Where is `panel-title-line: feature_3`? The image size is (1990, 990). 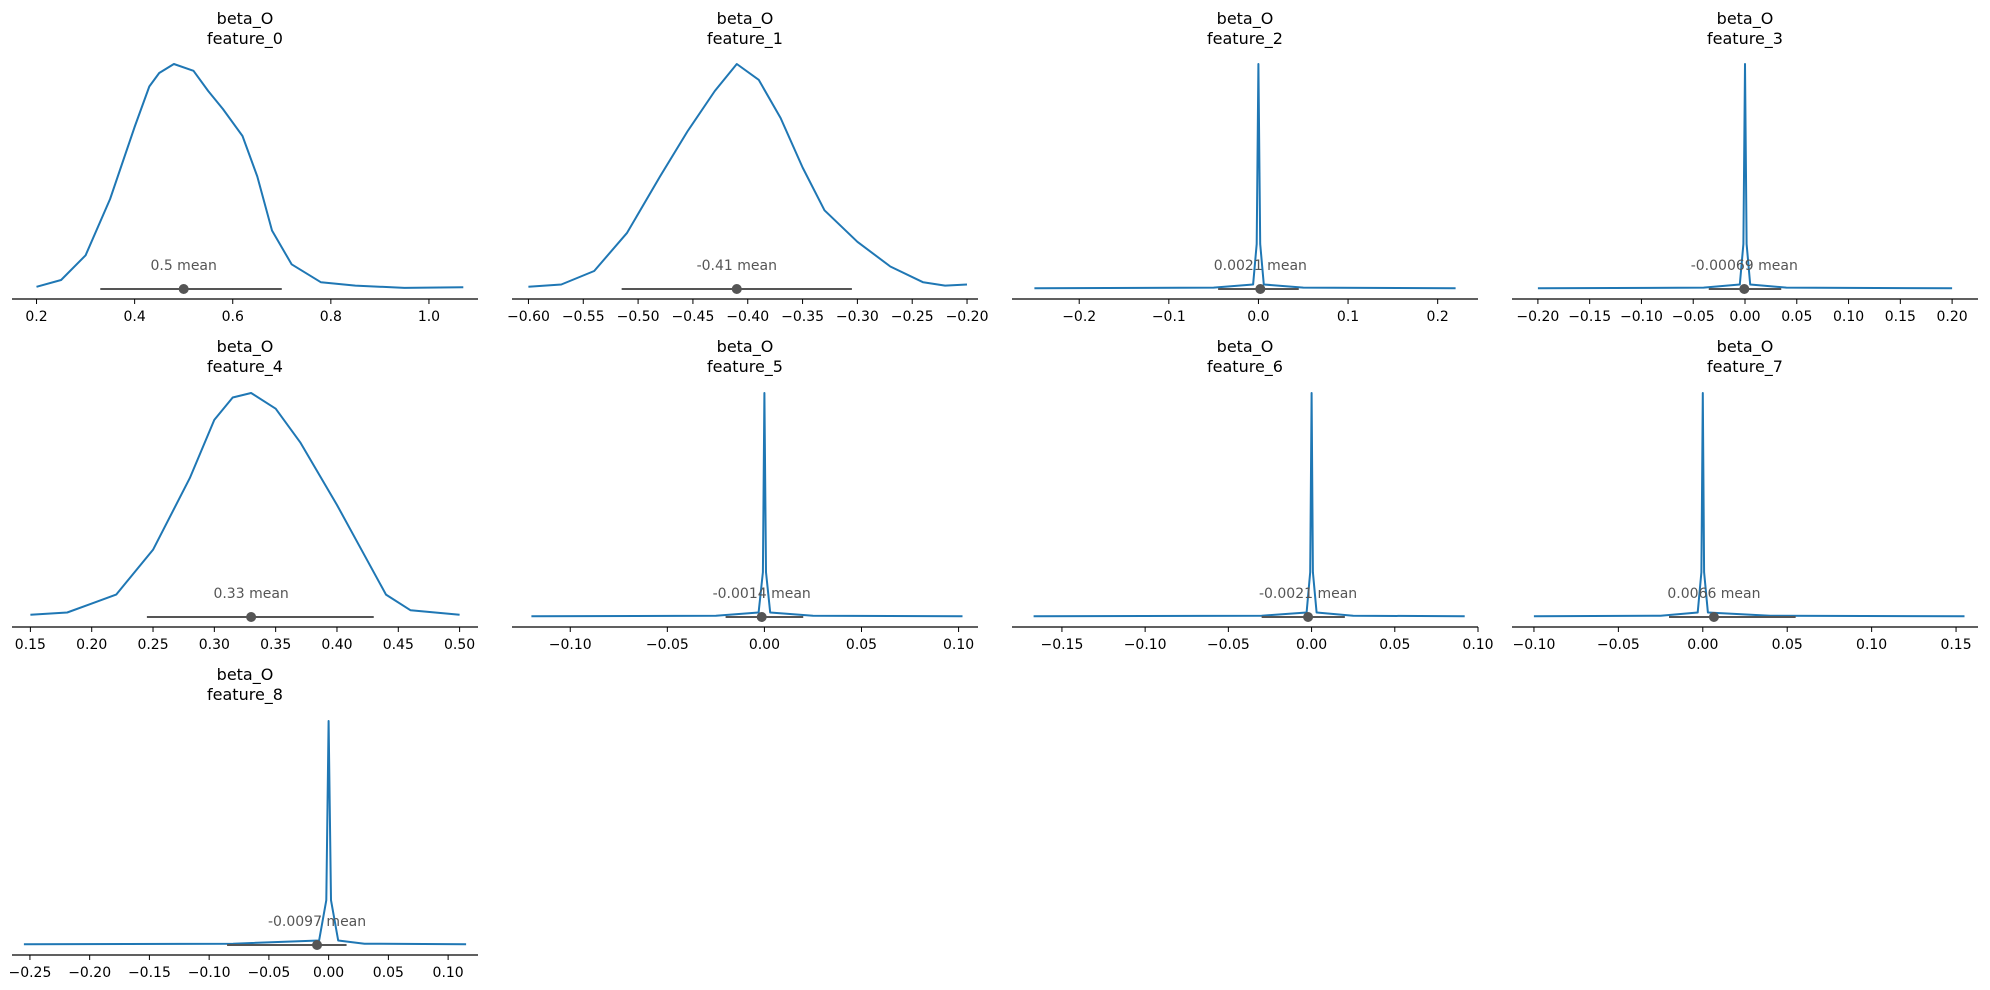 panel-title-line: feature_3 is located at coordinates (1745, 39).